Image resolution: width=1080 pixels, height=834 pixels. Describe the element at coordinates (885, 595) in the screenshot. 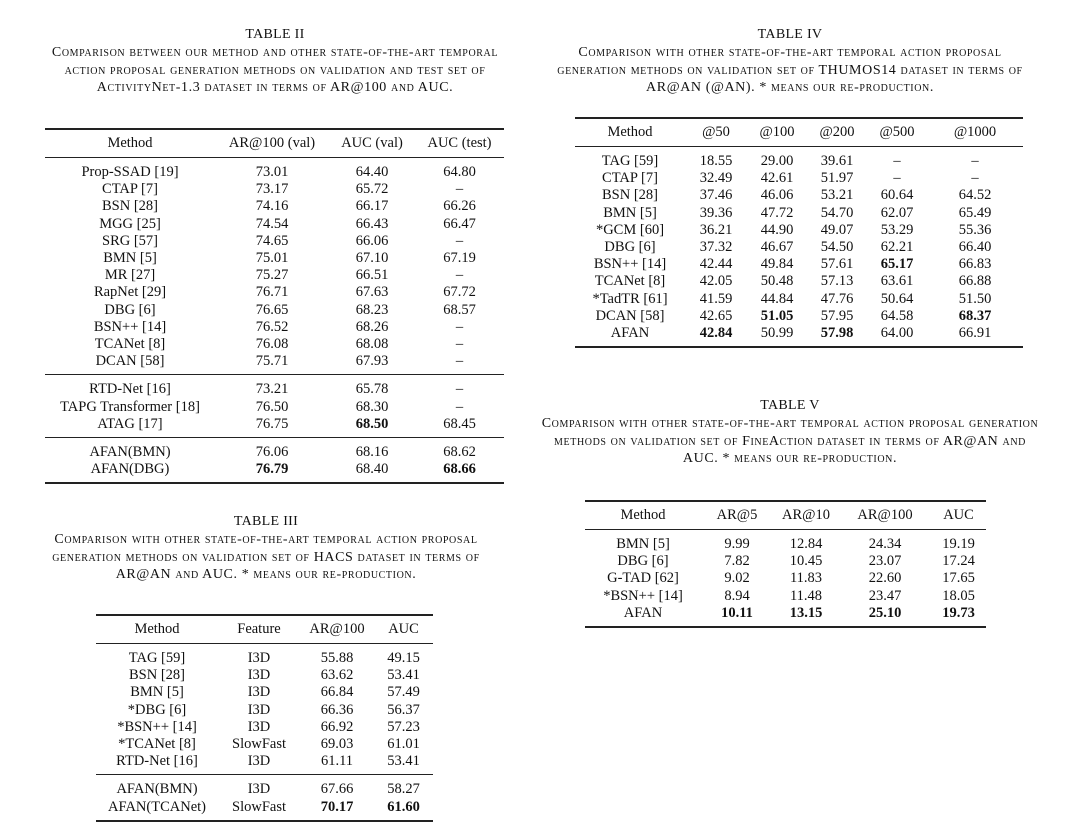

I see `value-cell: 23.47` at that location.